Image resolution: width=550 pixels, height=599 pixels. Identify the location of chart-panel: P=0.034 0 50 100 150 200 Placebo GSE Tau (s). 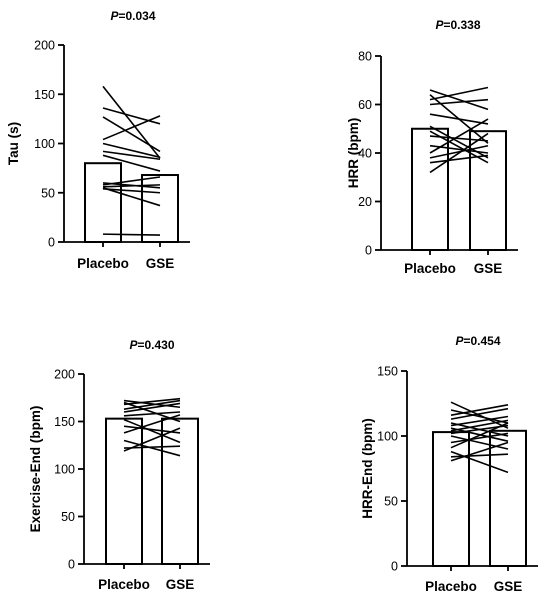
(98, 140).